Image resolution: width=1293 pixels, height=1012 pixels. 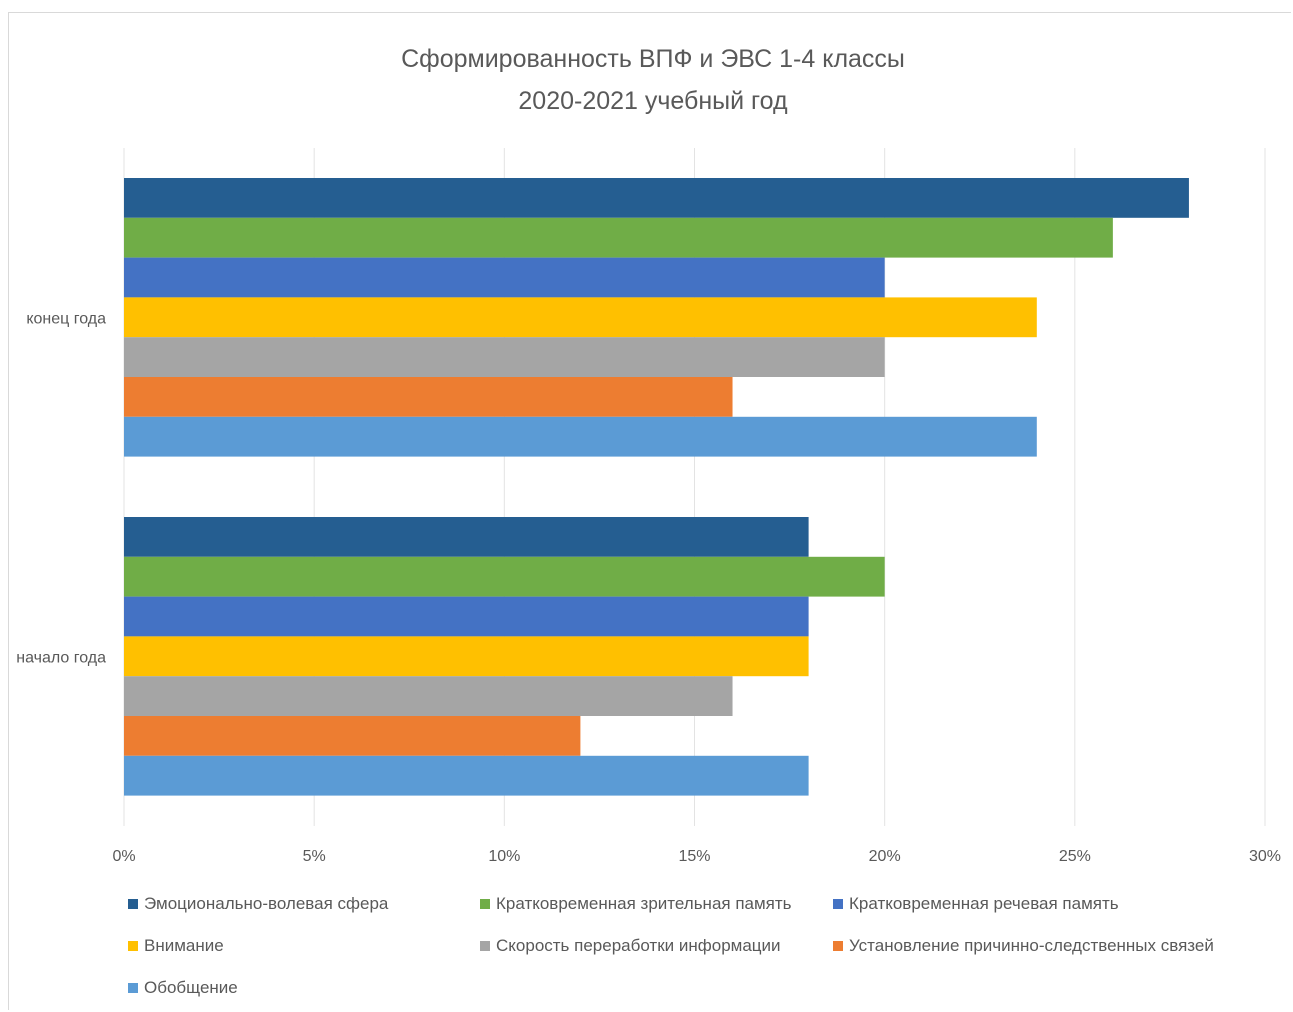 What do you see at coordinates (123, 856) in the screenshot?
I see `x-tick-label: 0%` at bounding box center [123, 856].